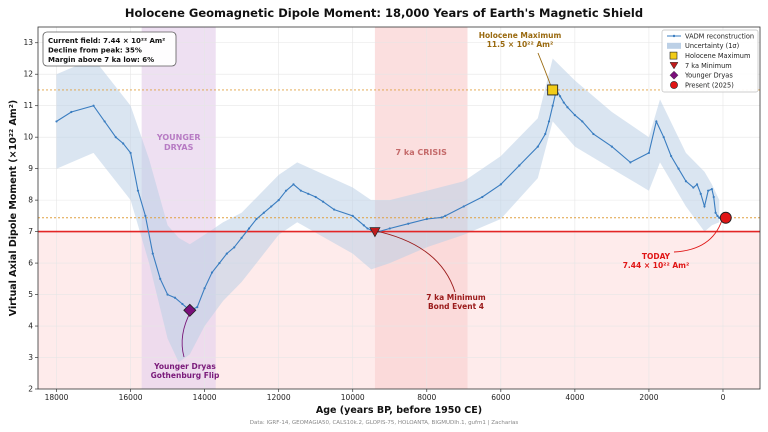 The width and height of the screenshot is (768, 432). Describe the element at coordinates (553, 90) in the screenshot. I see `holocene-maximum-marker` at that location.